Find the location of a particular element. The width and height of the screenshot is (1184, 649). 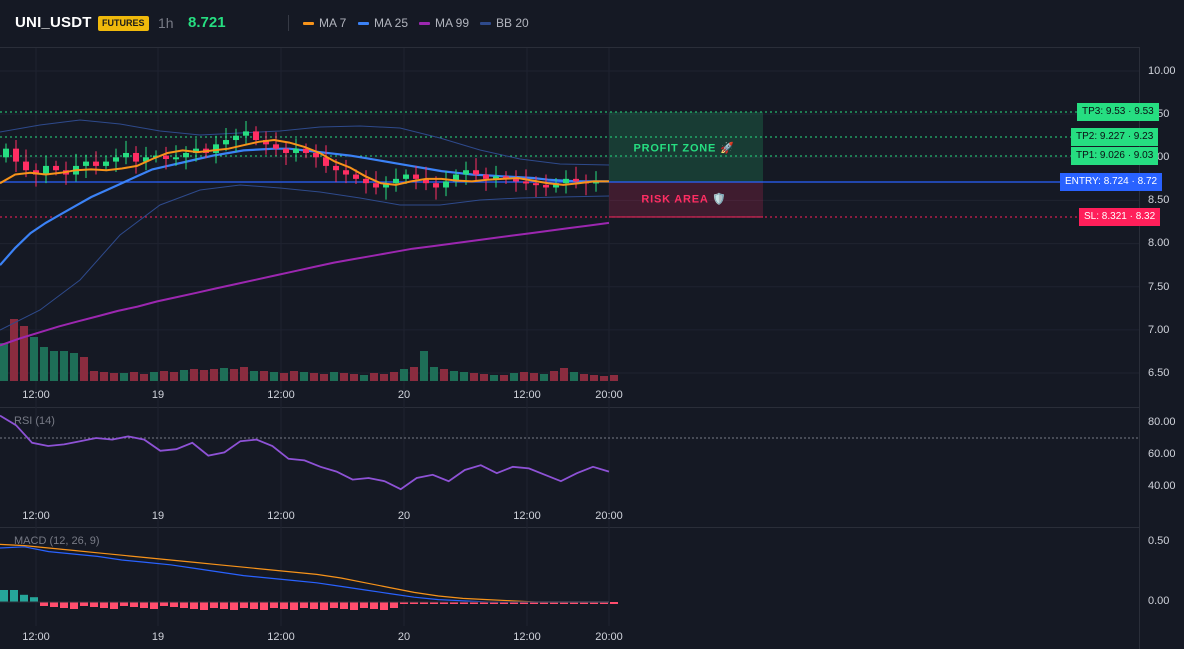

risk-zone is located at coordinates (686, 199).